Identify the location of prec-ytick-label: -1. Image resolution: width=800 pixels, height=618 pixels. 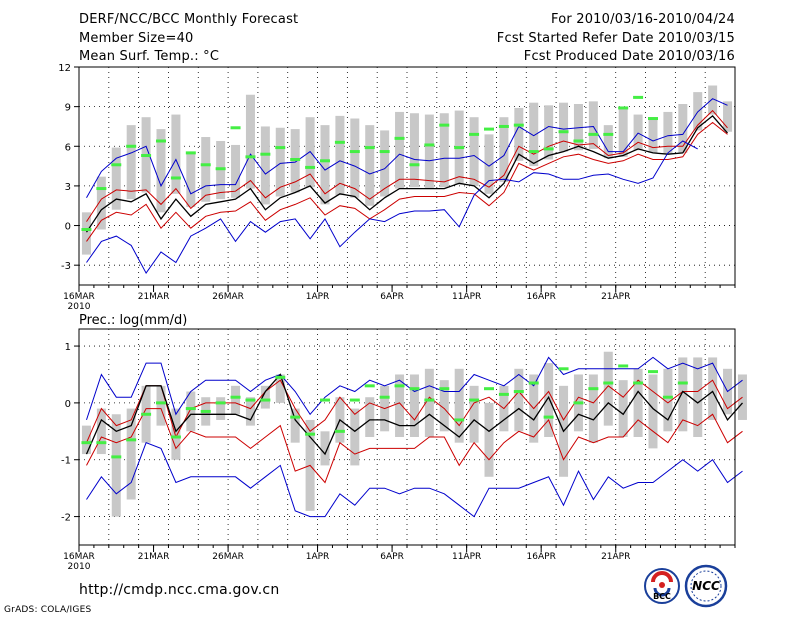
(66, 461).